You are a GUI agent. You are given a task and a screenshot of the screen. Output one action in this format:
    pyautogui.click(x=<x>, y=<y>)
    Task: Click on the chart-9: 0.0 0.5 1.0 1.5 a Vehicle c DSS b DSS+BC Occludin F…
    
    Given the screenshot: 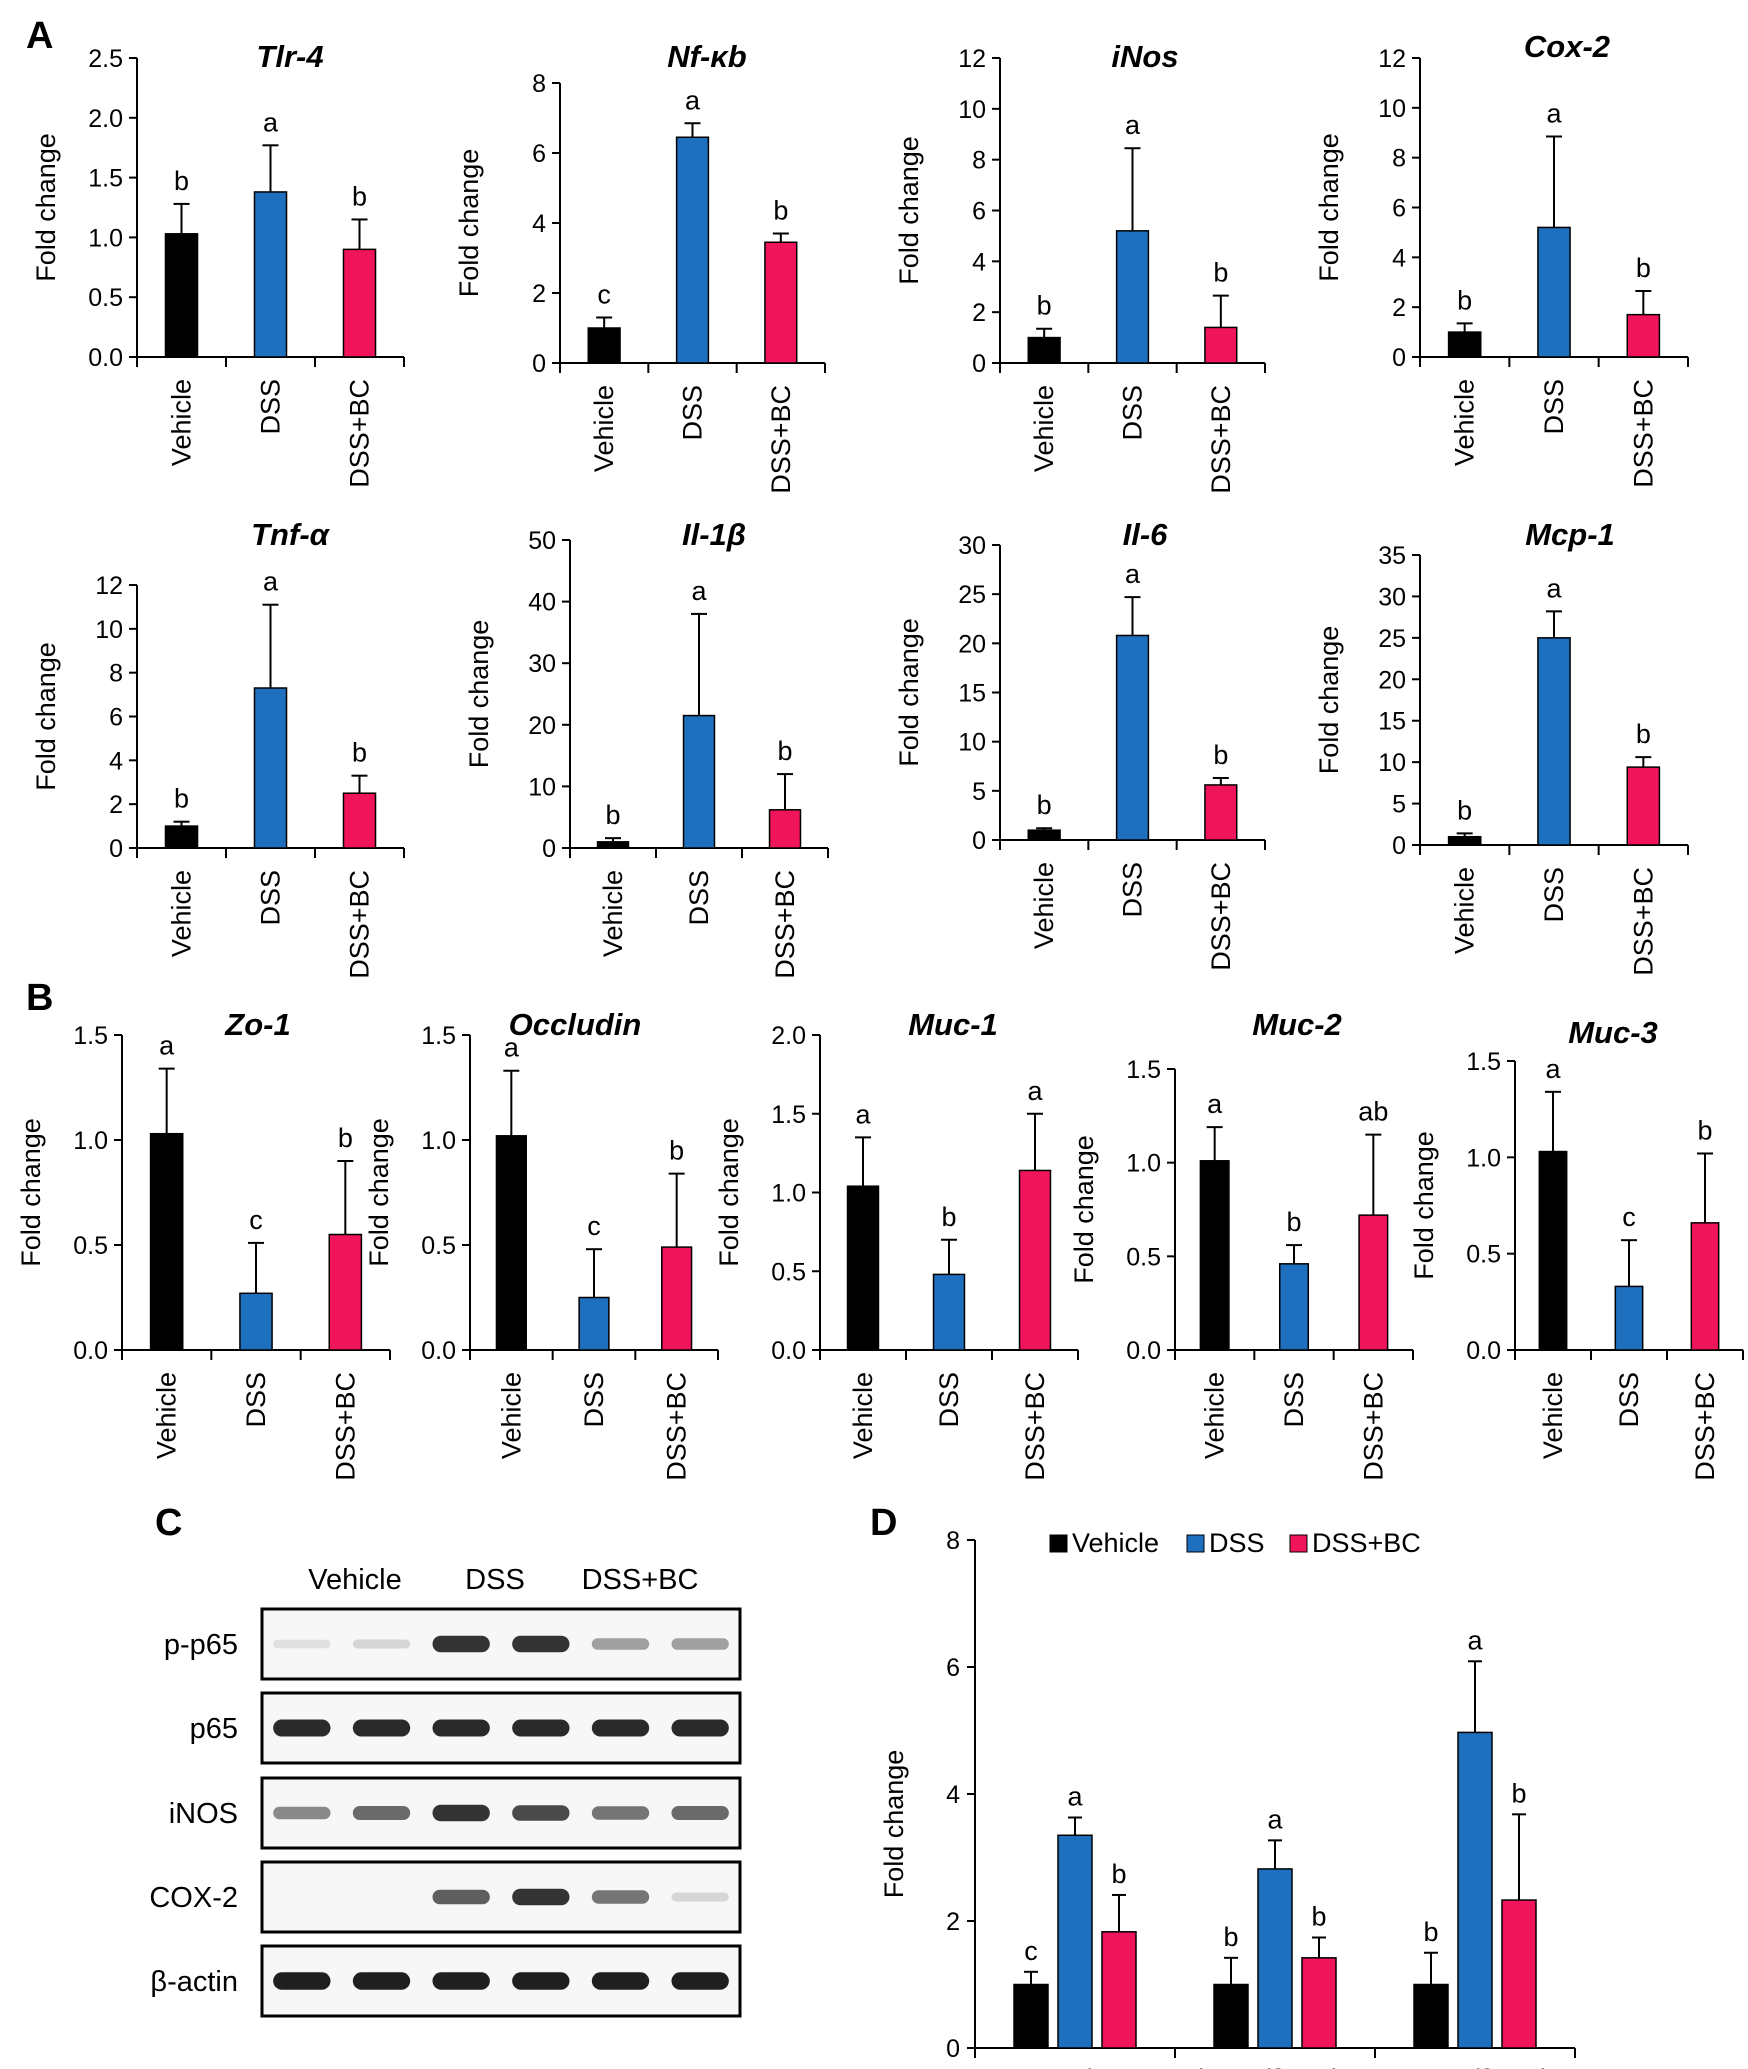 What is the action you would take?
    pyautogui.click(x=541, y=1244)
    